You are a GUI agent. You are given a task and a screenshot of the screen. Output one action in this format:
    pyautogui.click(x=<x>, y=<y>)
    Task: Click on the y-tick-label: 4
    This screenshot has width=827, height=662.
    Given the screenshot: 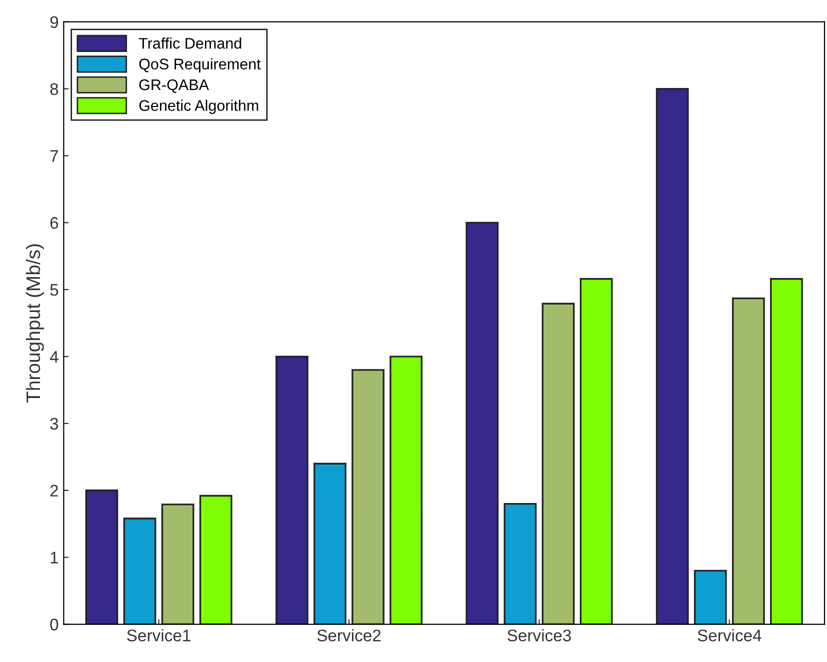 What is the action you would take?
    pyautogui.click(x=54, y=357)
    